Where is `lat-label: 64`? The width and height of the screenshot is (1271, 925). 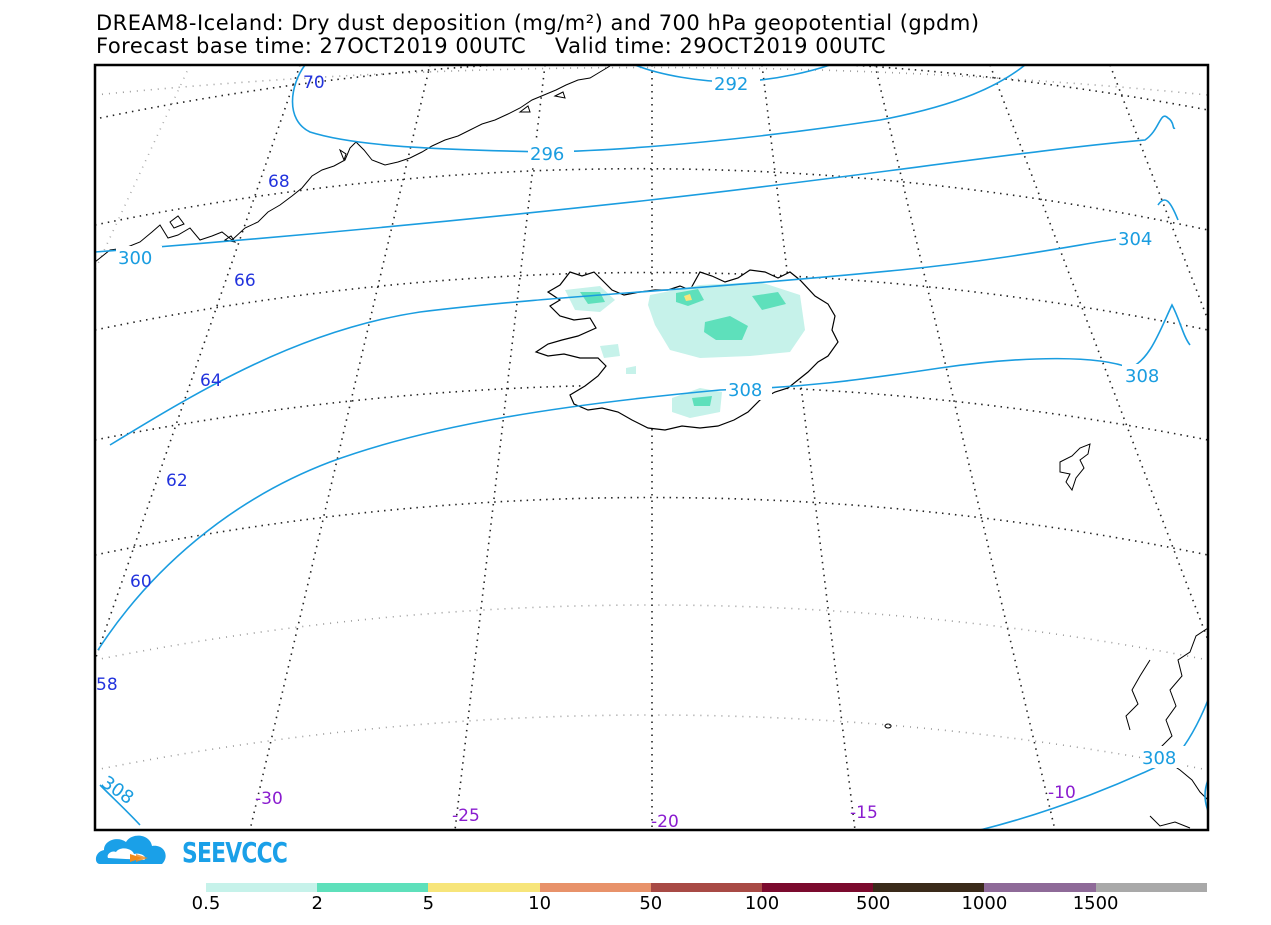 lat-label: 64 is located at coordinates (211, 381).